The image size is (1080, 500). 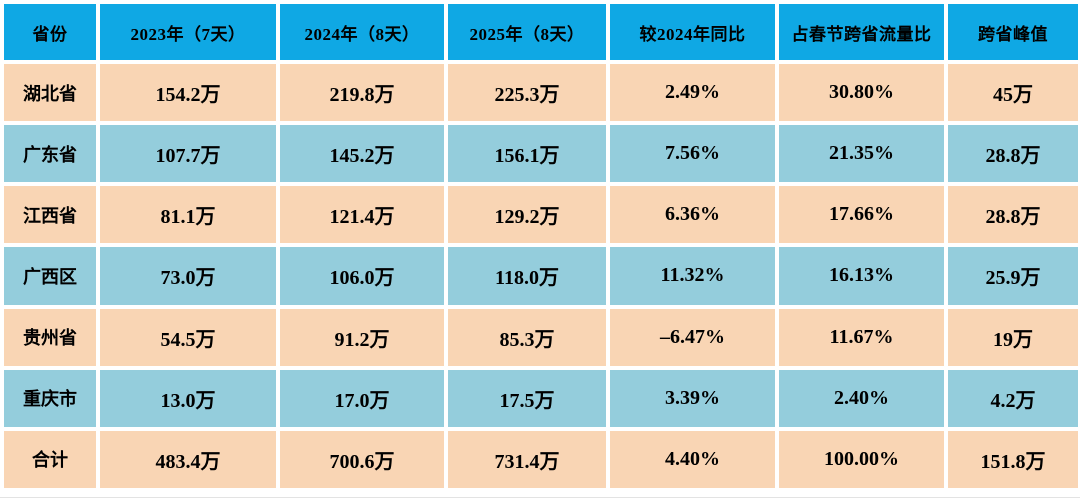 I want to click on province-label: 广东省, so click(x=50, y=154).